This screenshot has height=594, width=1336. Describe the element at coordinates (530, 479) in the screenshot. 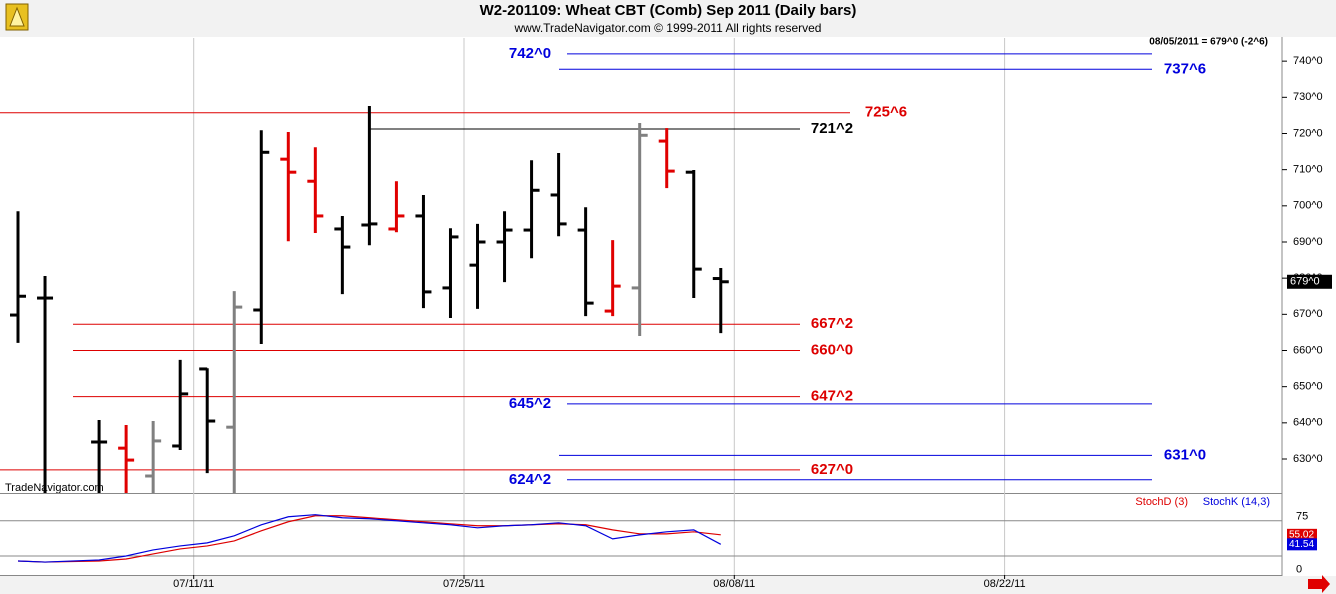

I see `level-label: 624^2` at that location.